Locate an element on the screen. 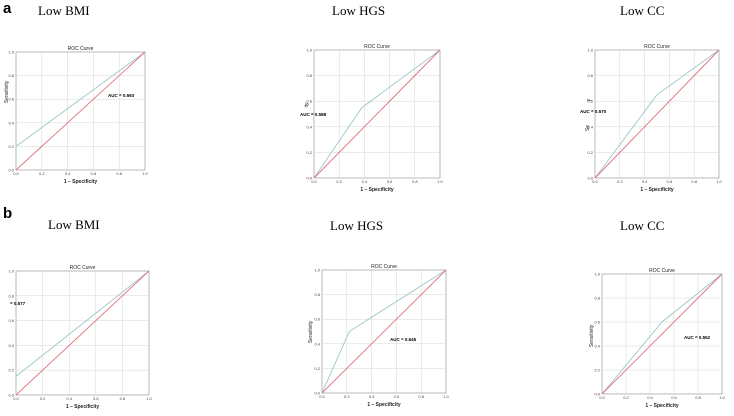 This screenshot has width=734, height=416. y-axis-label-fragment: y is located at coordinates (589, 99).